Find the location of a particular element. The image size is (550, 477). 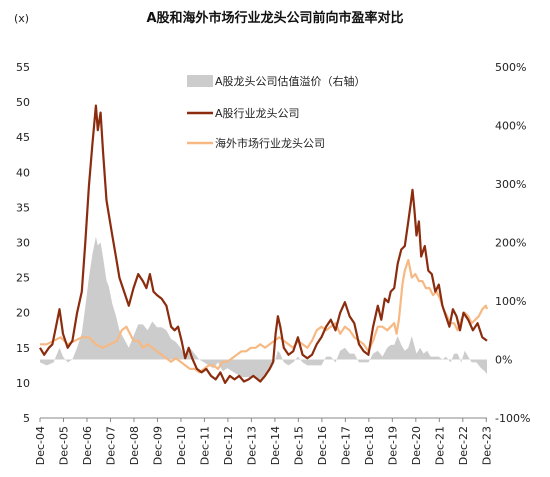

x-tick-label: Dec-05 is located at coordinates (64, 445).